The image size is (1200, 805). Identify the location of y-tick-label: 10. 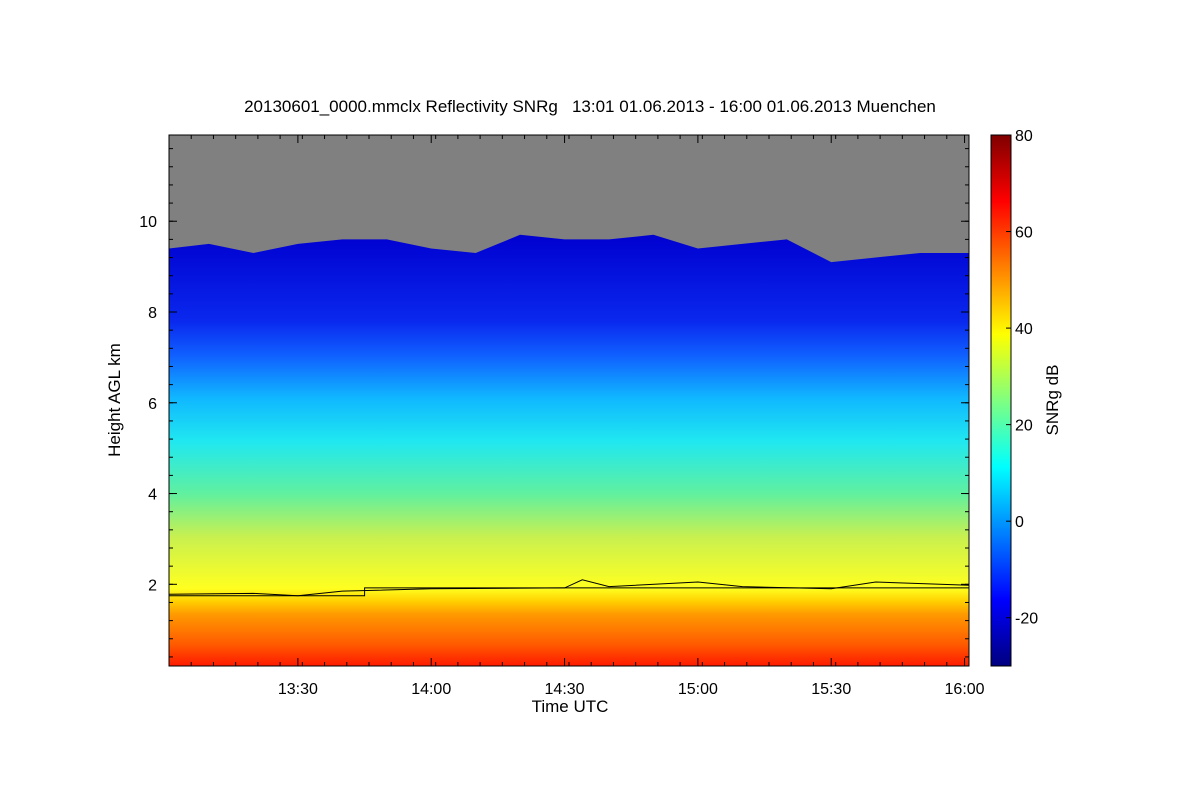
(148, 222).